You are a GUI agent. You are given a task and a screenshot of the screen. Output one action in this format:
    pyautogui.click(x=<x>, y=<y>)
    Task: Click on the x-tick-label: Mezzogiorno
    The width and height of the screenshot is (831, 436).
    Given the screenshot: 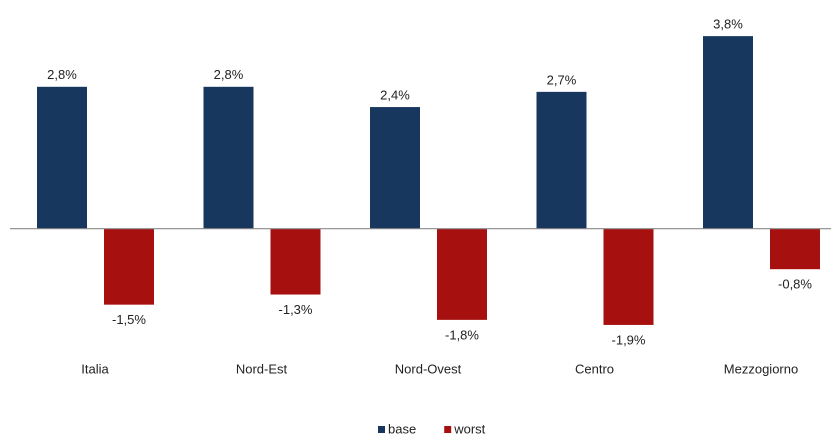 What is the action you would take?
    pyautogui.click(x=761, y=368)
    